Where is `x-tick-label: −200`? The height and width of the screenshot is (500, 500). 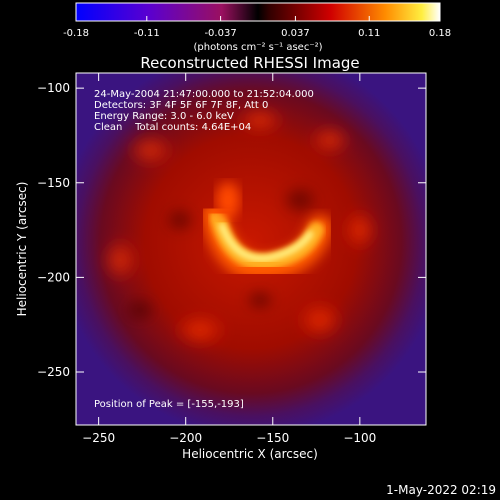
x-tick-label: −200 is located at coordinates (185, 438).